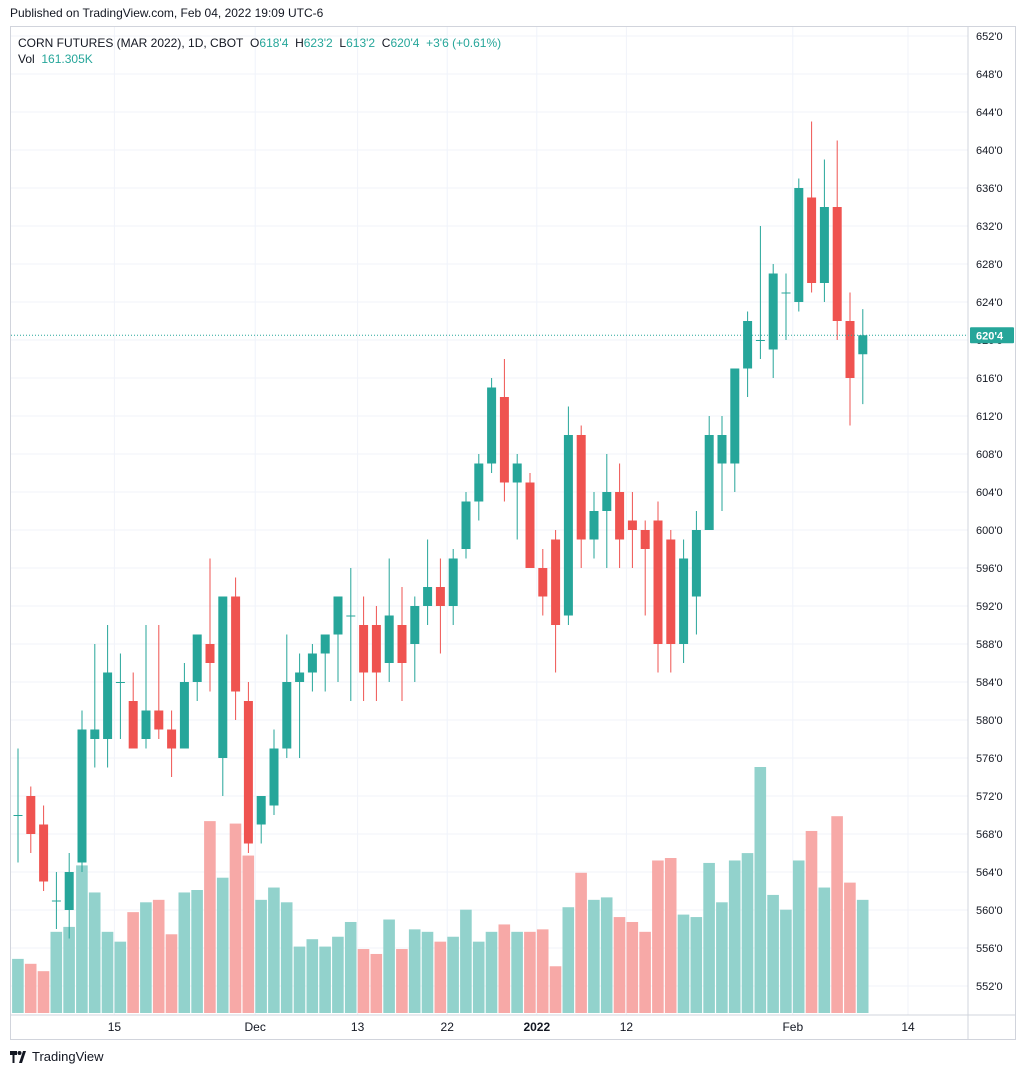  I want to click on price-tick-label: 560'0, so click(989, 911).